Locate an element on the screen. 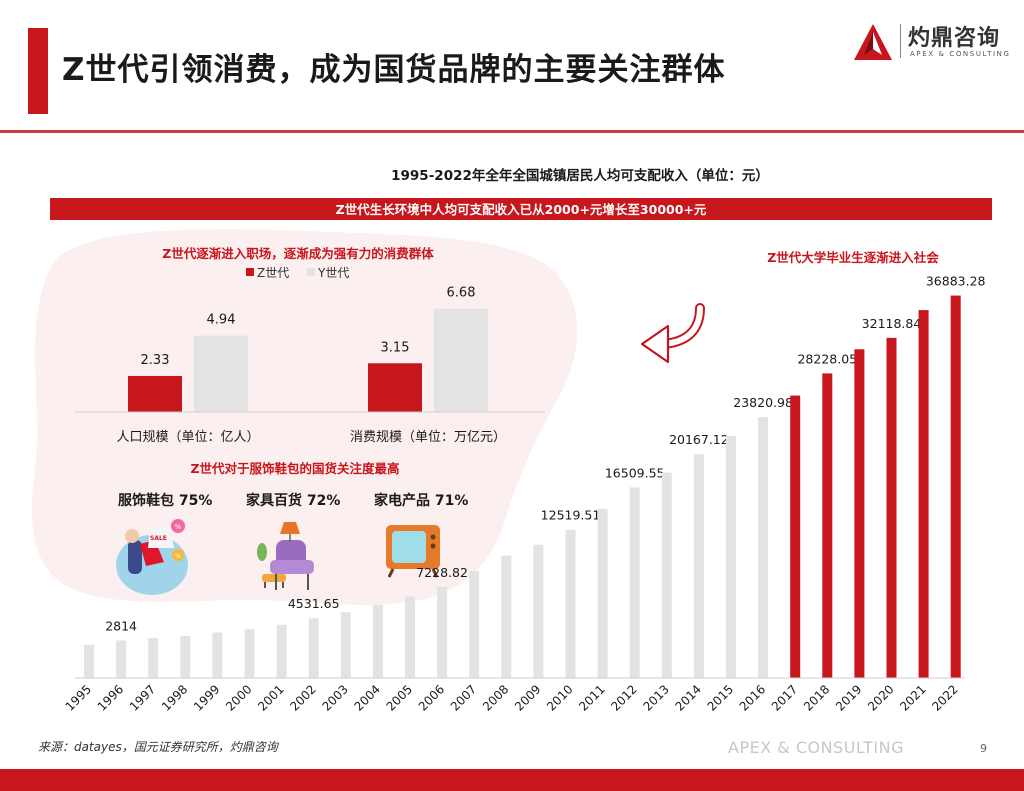 Image resolution: width=1024 pixels, height=791 pixels. bar-2006 is located at coordinates (442, 632).